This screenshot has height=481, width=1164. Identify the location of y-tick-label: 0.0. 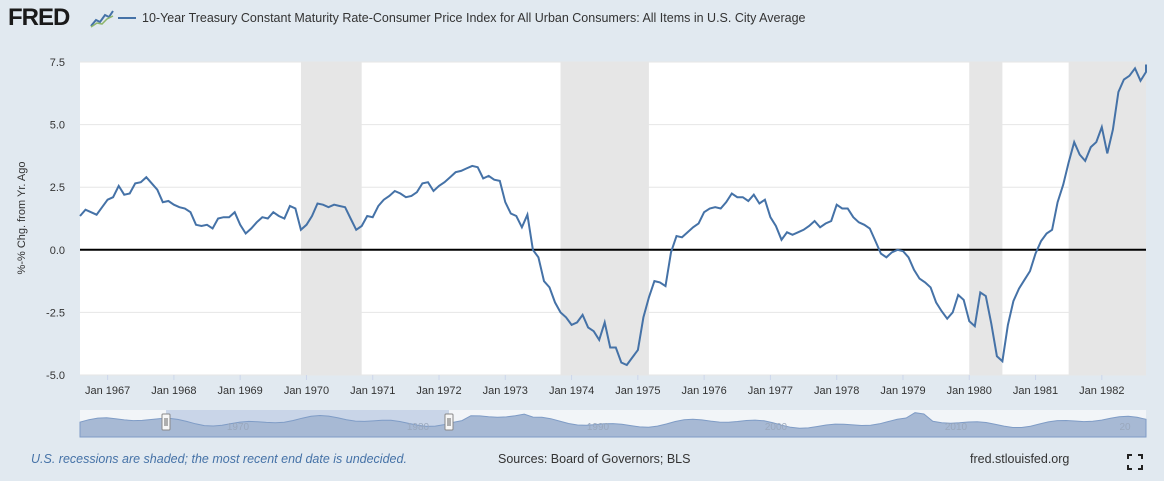
(57, 251).